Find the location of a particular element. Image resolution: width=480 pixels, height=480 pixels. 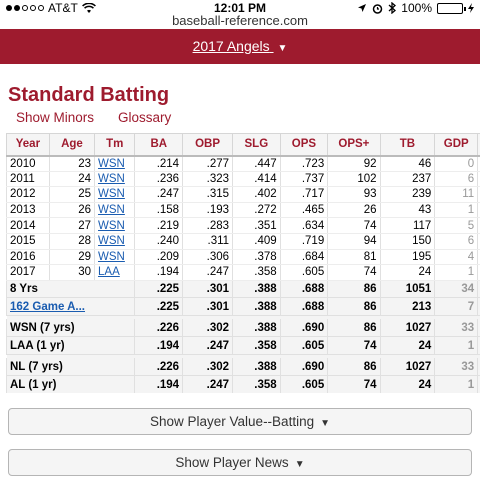

cell-gdp: 4 is located at coordinates (456, 257).